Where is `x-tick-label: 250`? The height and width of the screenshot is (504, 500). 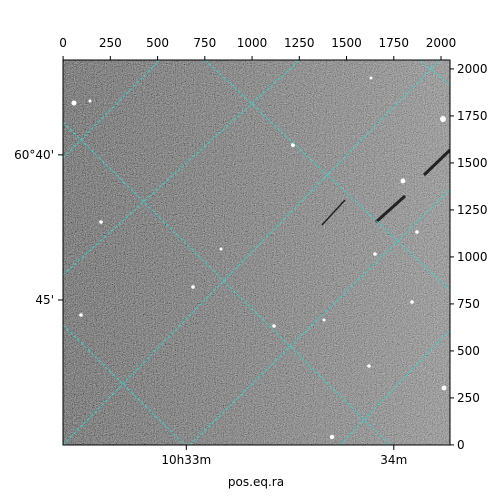 x-tick-label: 250 is located at coordinates (110, 43).